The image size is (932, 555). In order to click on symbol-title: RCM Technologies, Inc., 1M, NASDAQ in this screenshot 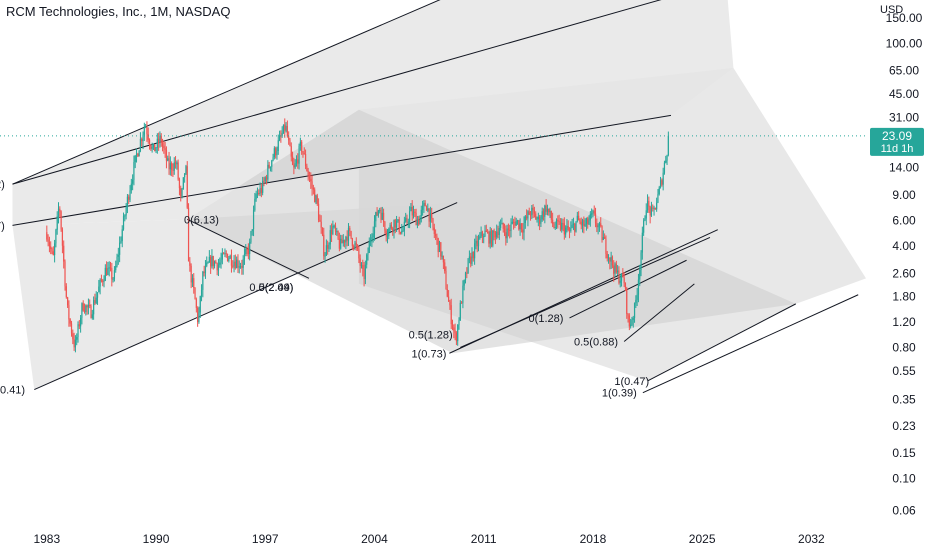, I will do `click(118, 11)`.